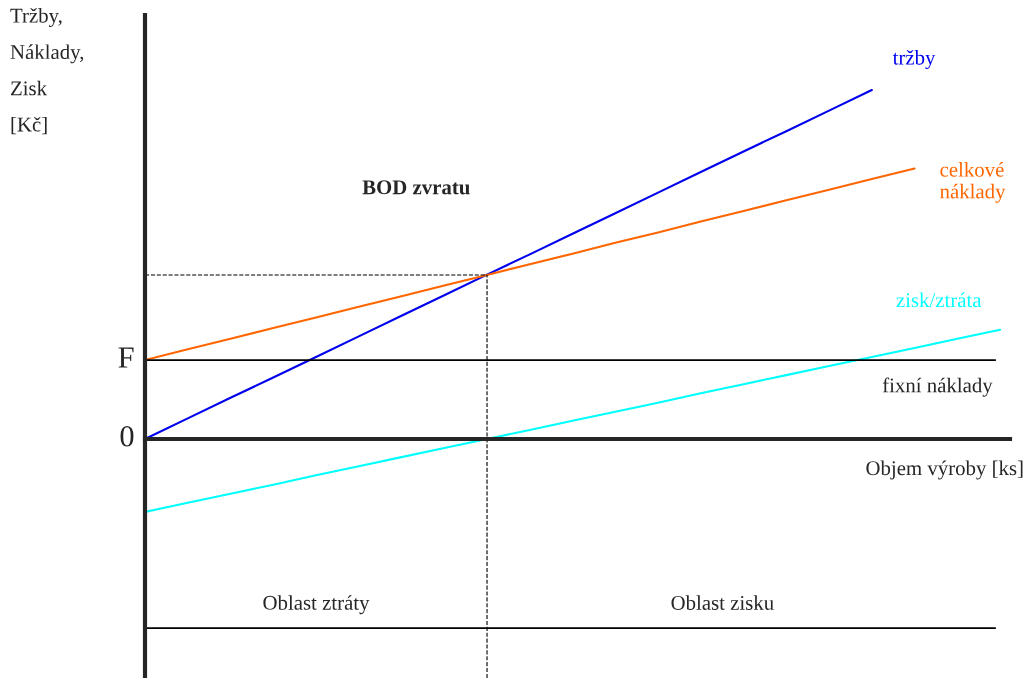 Image resolution: width=1031 pixels, height=678 pixels. Describe the element at coordinates (316, 605) in the screenshot. I see `text: Oblast ztráty` at that location.